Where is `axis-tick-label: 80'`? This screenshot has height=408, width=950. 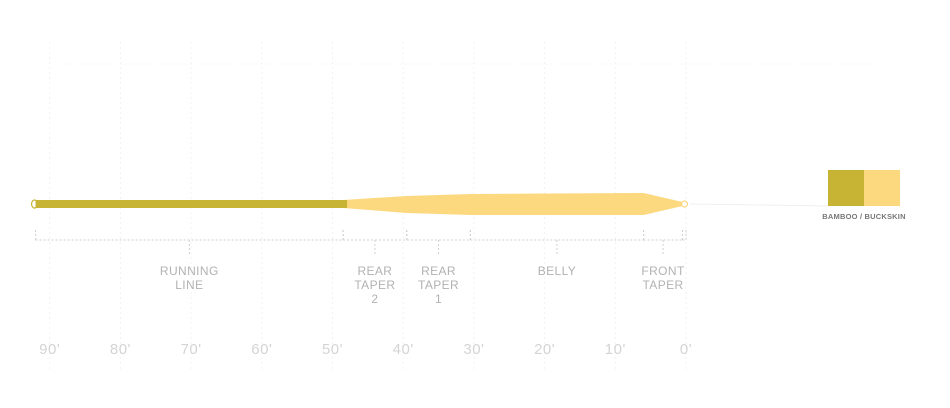 axis-tick-label: 80' is located at coordinates (120, 349).